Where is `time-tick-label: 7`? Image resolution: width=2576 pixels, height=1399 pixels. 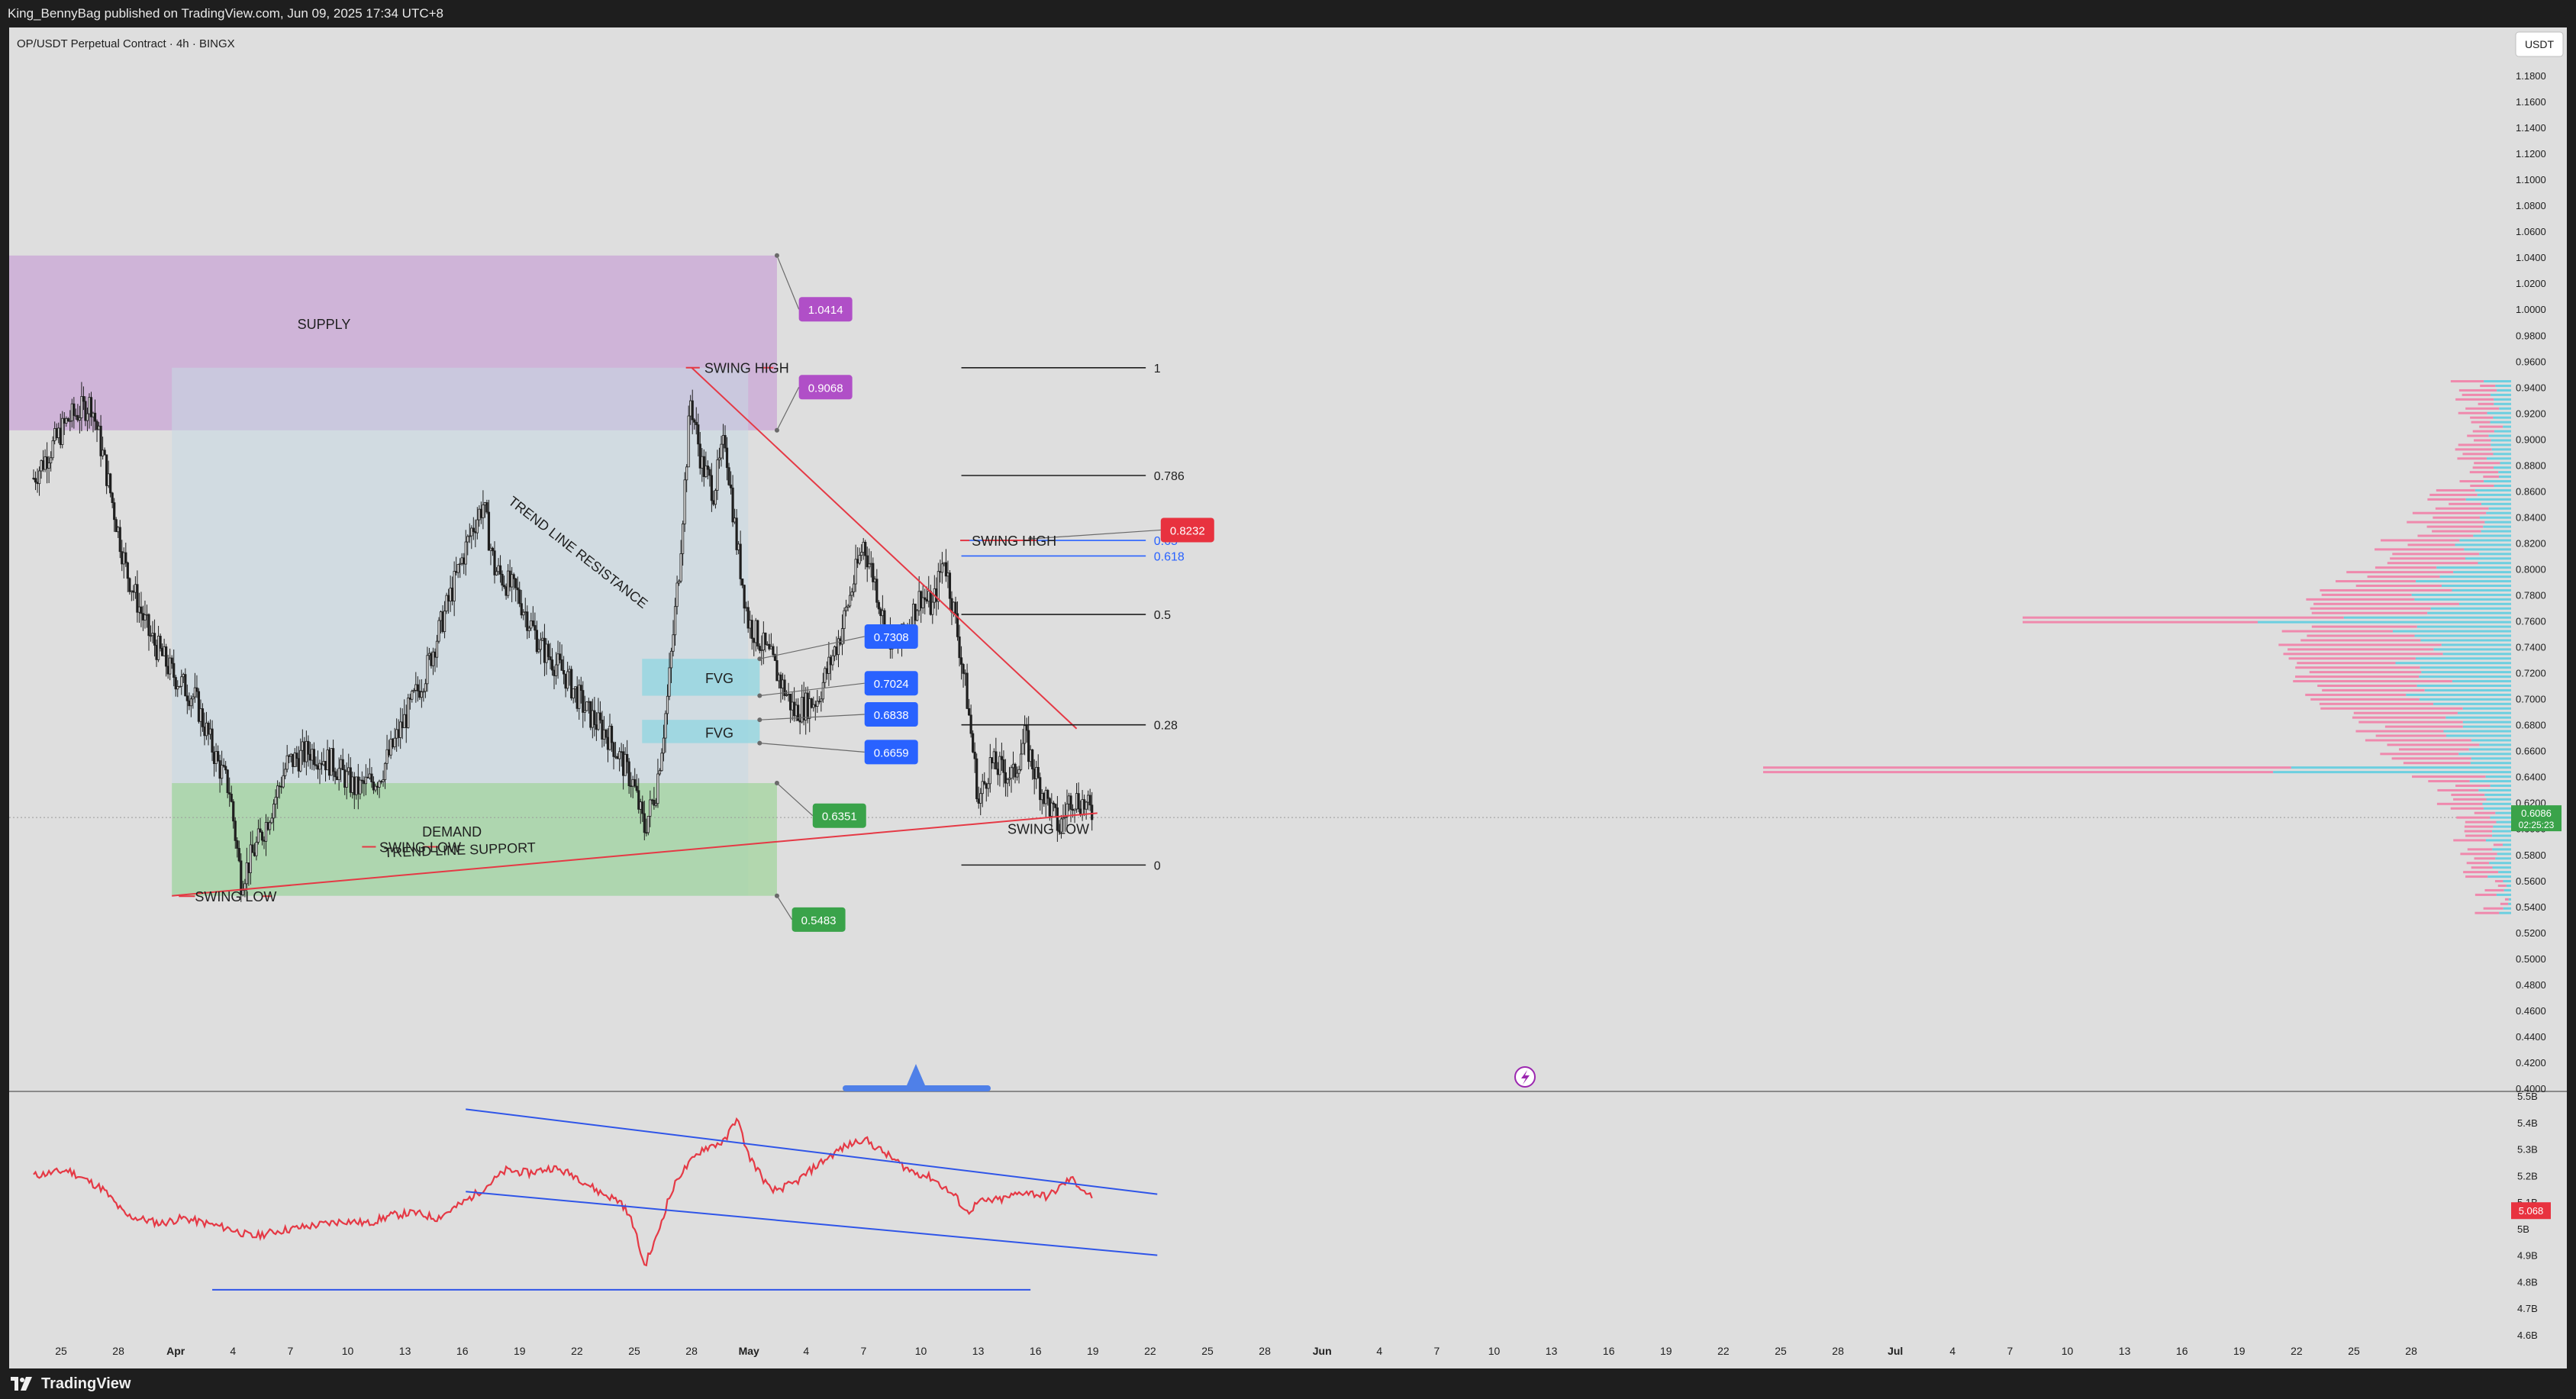 time-tick-label: 7 is located at coordinates (2010, 1351).